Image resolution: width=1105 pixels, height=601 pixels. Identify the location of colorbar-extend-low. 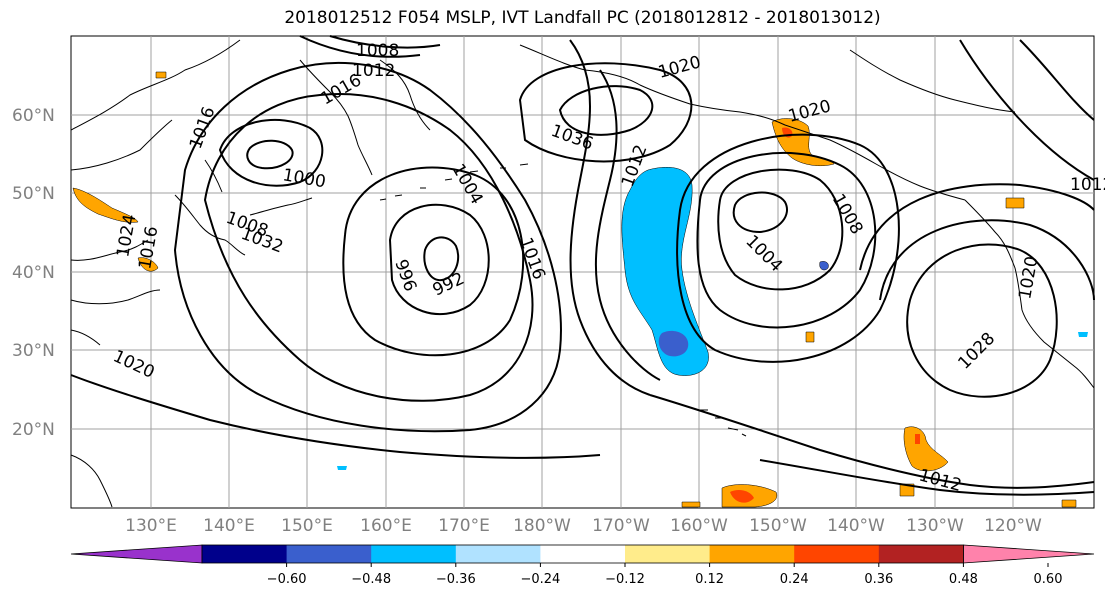
(136, 554).